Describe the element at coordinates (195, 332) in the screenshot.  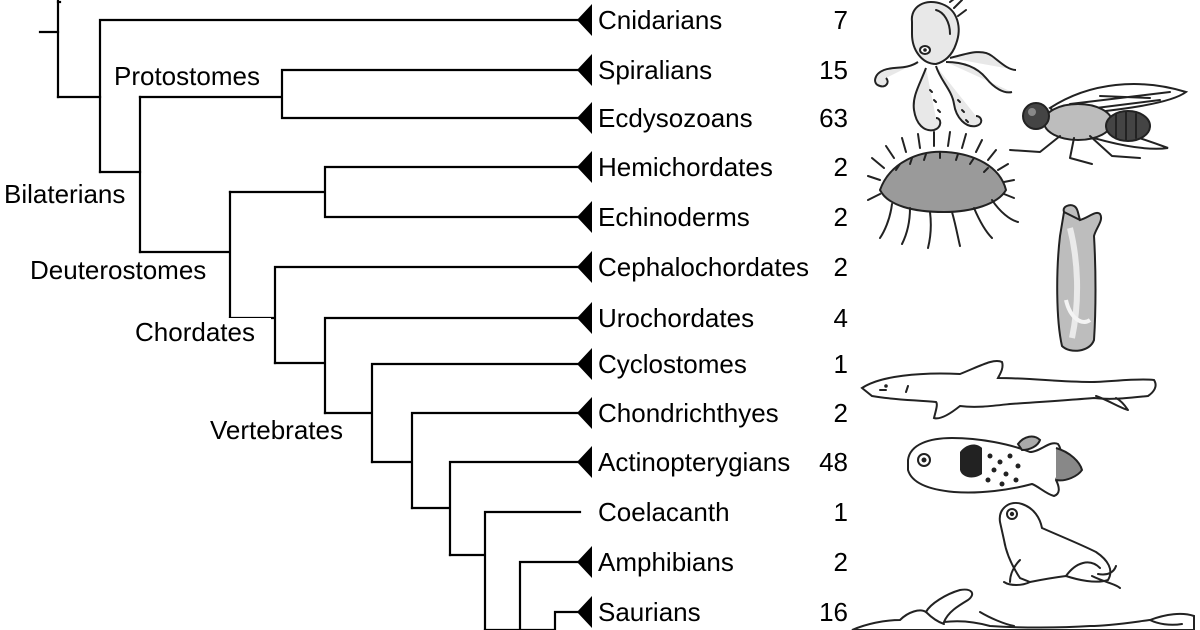
I see `clade-label-chordates: Chordates` at that location.